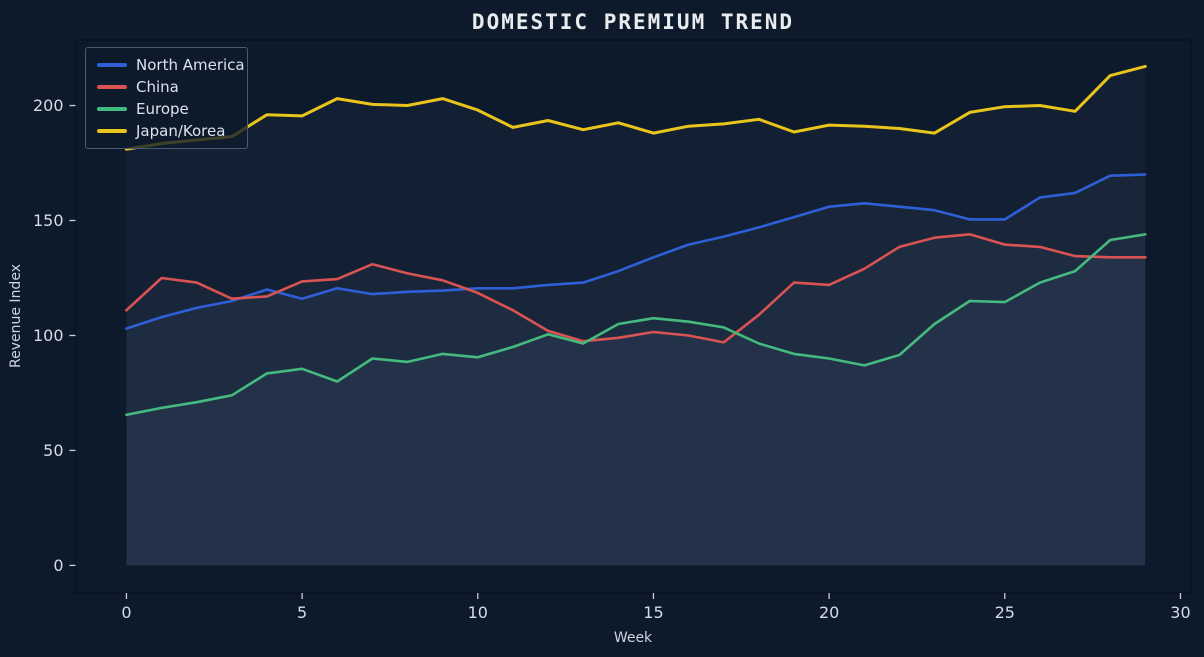 This screenshot has width=1204, height=657. I want to click on legend-item-japan-korea: Japan/Korea, so click(167, 131).